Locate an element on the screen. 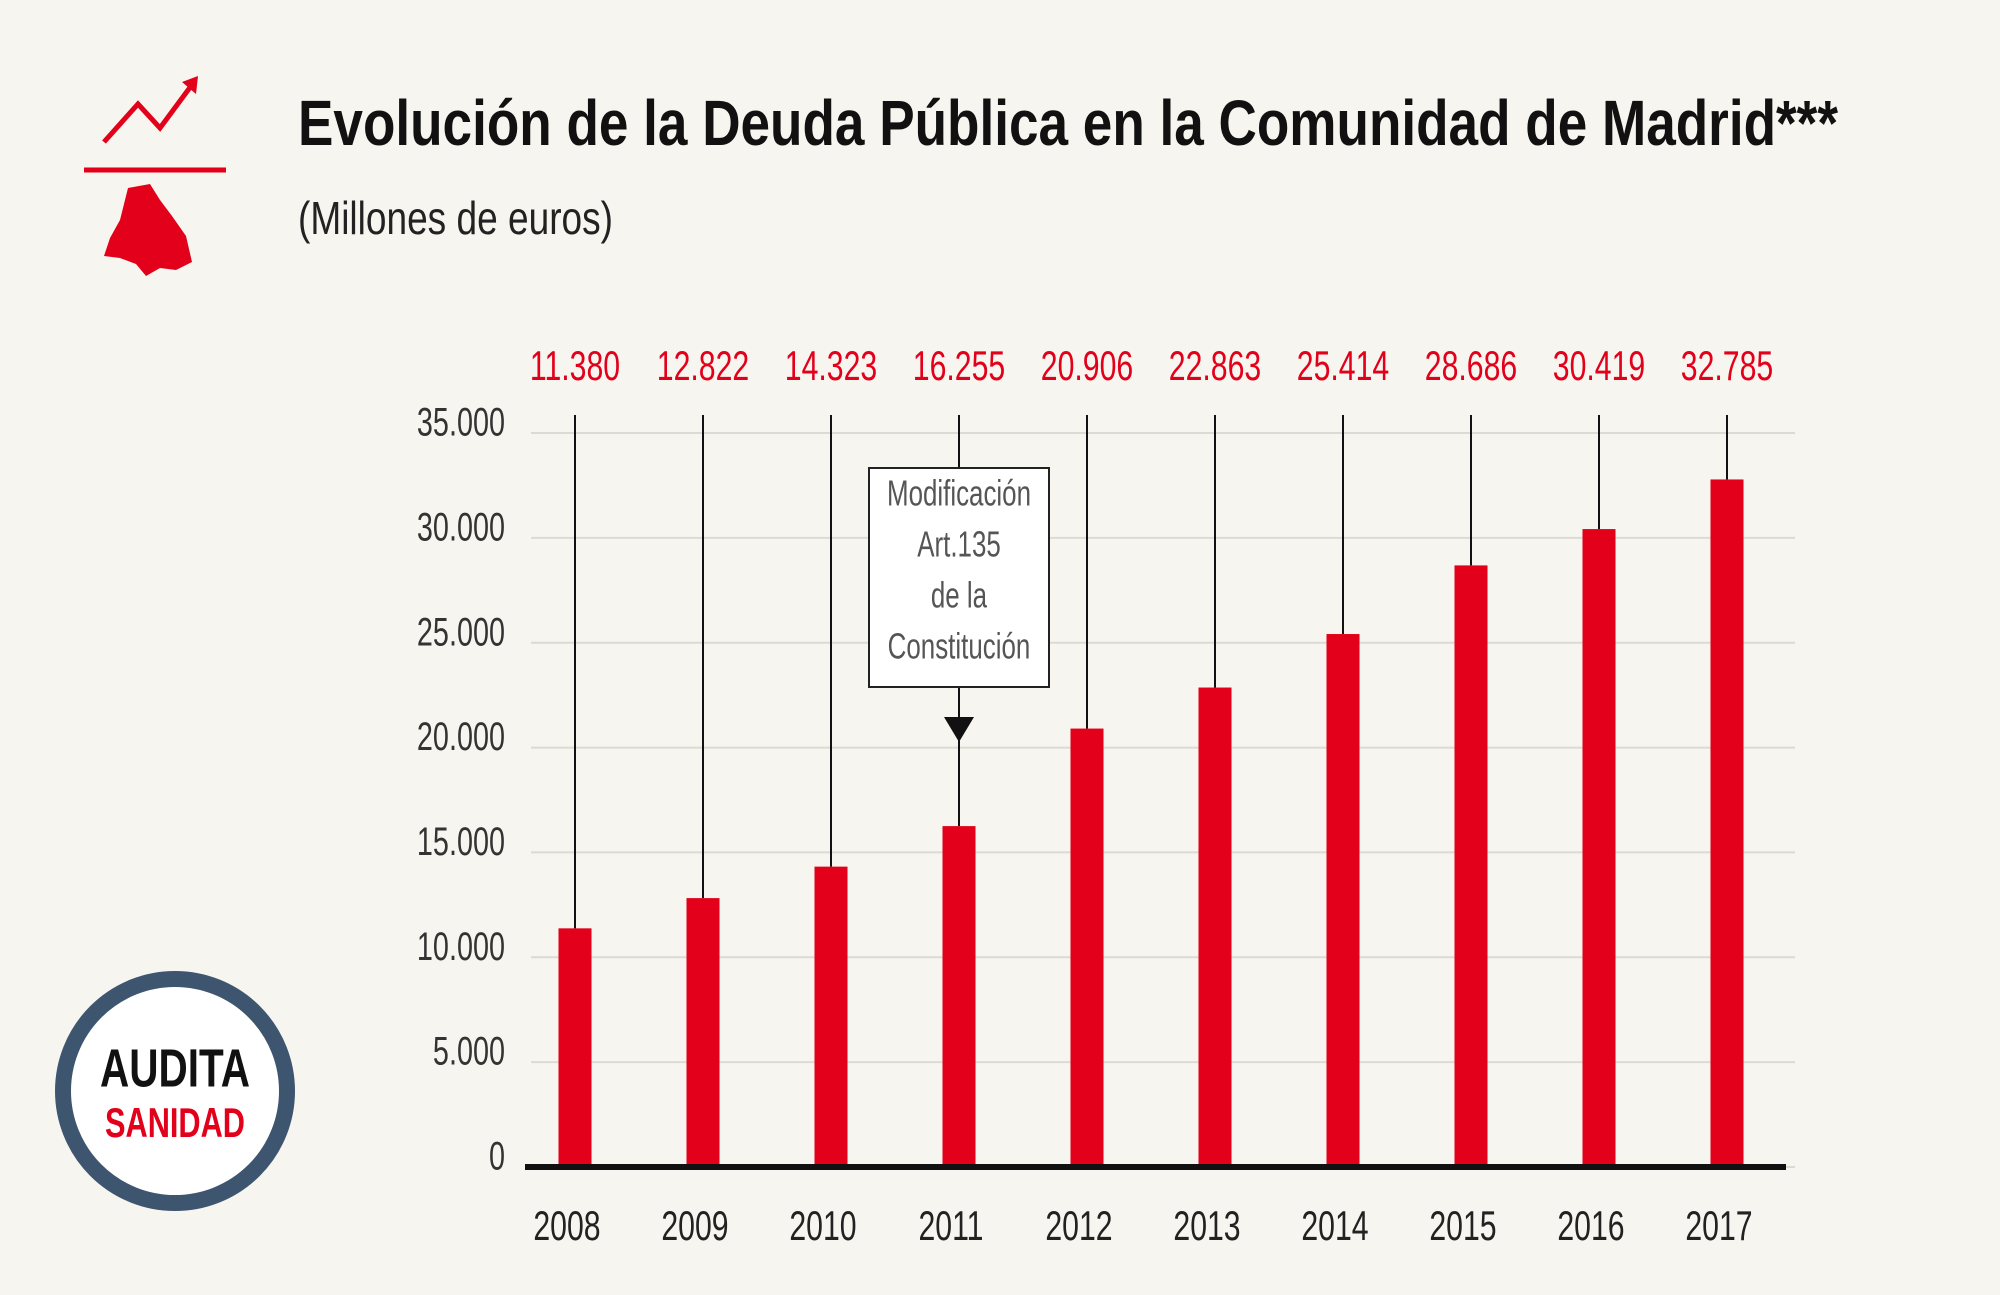 Image resolution: width=2000 pixels, height=1295 pixels. value-label: 11.380 is located at coordinates (575, 365).